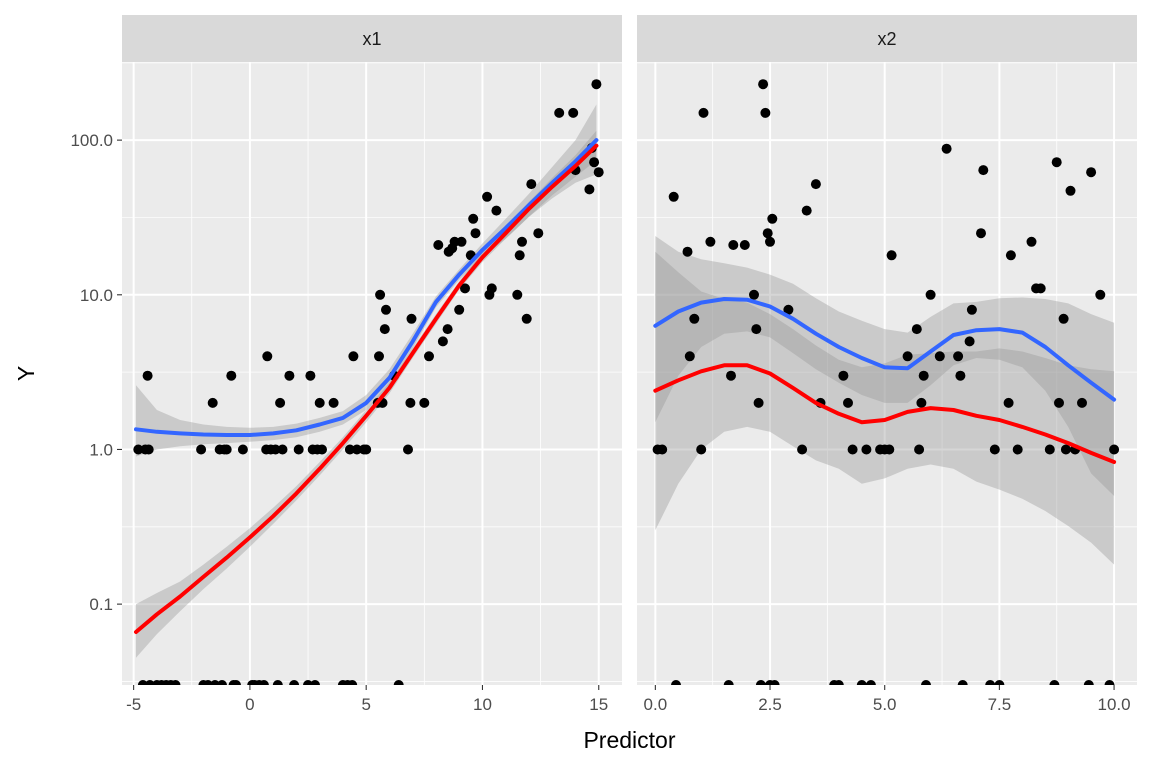 The image size is (1152, 773). What do you see at coordinates (371, 39) in the screenshot?
I see `facet-strip-label: x1` at bounding box center [371, 39].